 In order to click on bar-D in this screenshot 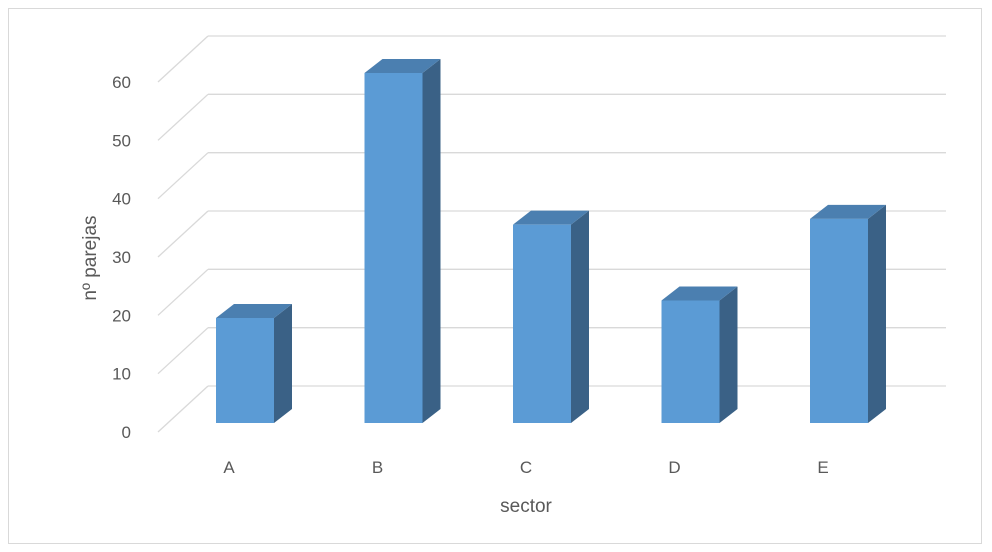, I will do `click(699, 354)`.